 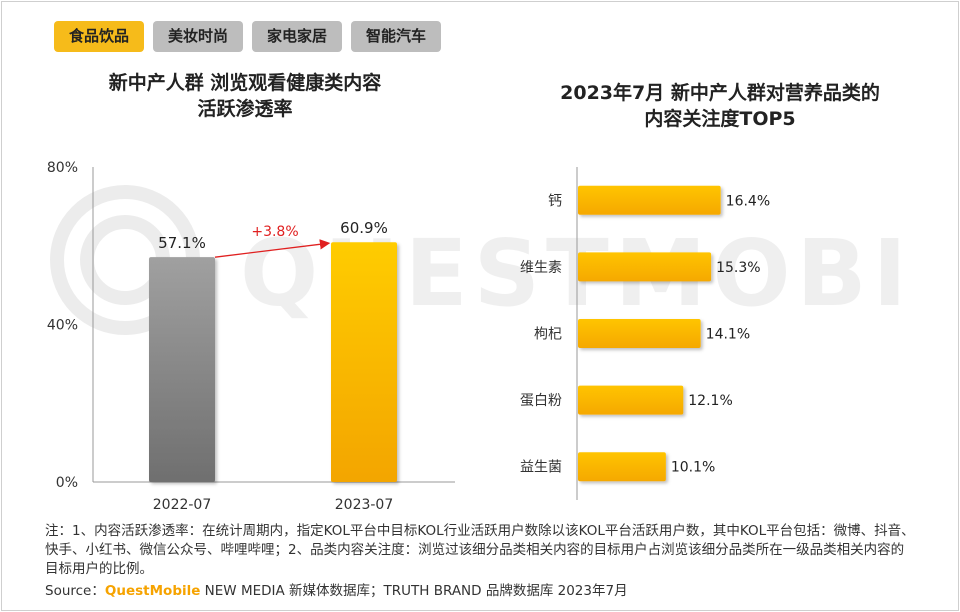 What do you see at coordinates (738, 268) in the screenshot?
I see `hbar-value-label: 15.3%` at bounding box center [738, 268].